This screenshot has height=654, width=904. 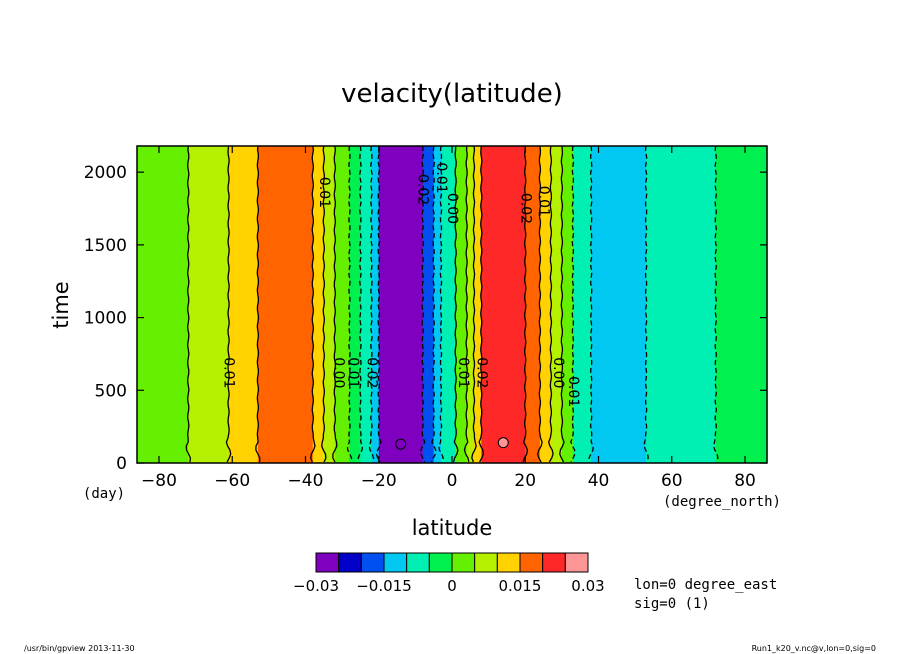 What do you see at coordinates (105, 246) in the screenshot?
I see `y-tick-label: 1500` at bounding box center [105, 246].